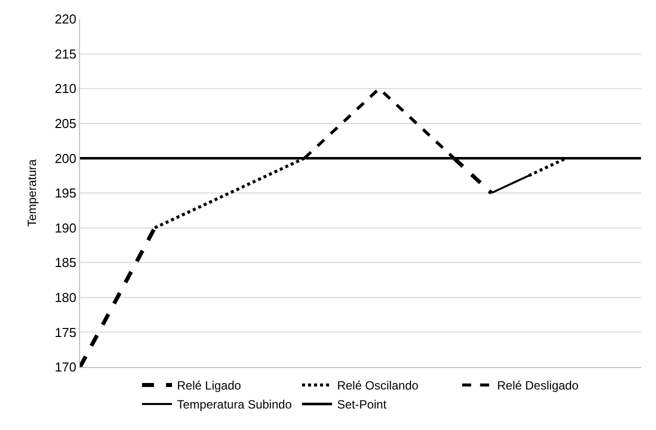 Image resolution: width=656 pixels, height=430 pixels. Describe the element at coordinates (65, 123) in the screenshot. I see `y-tick-label: 205` at that location.